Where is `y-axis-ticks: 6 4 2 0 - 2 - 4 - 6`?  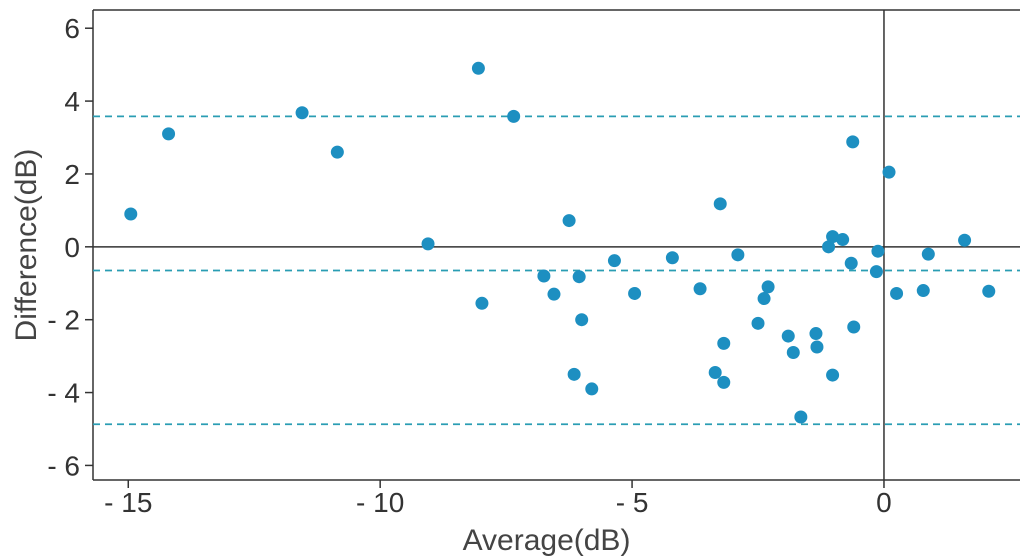
y-axis-ticks: 6 4 2 0 - 2 - 4 - 6 is located at coordinates (70, 247).